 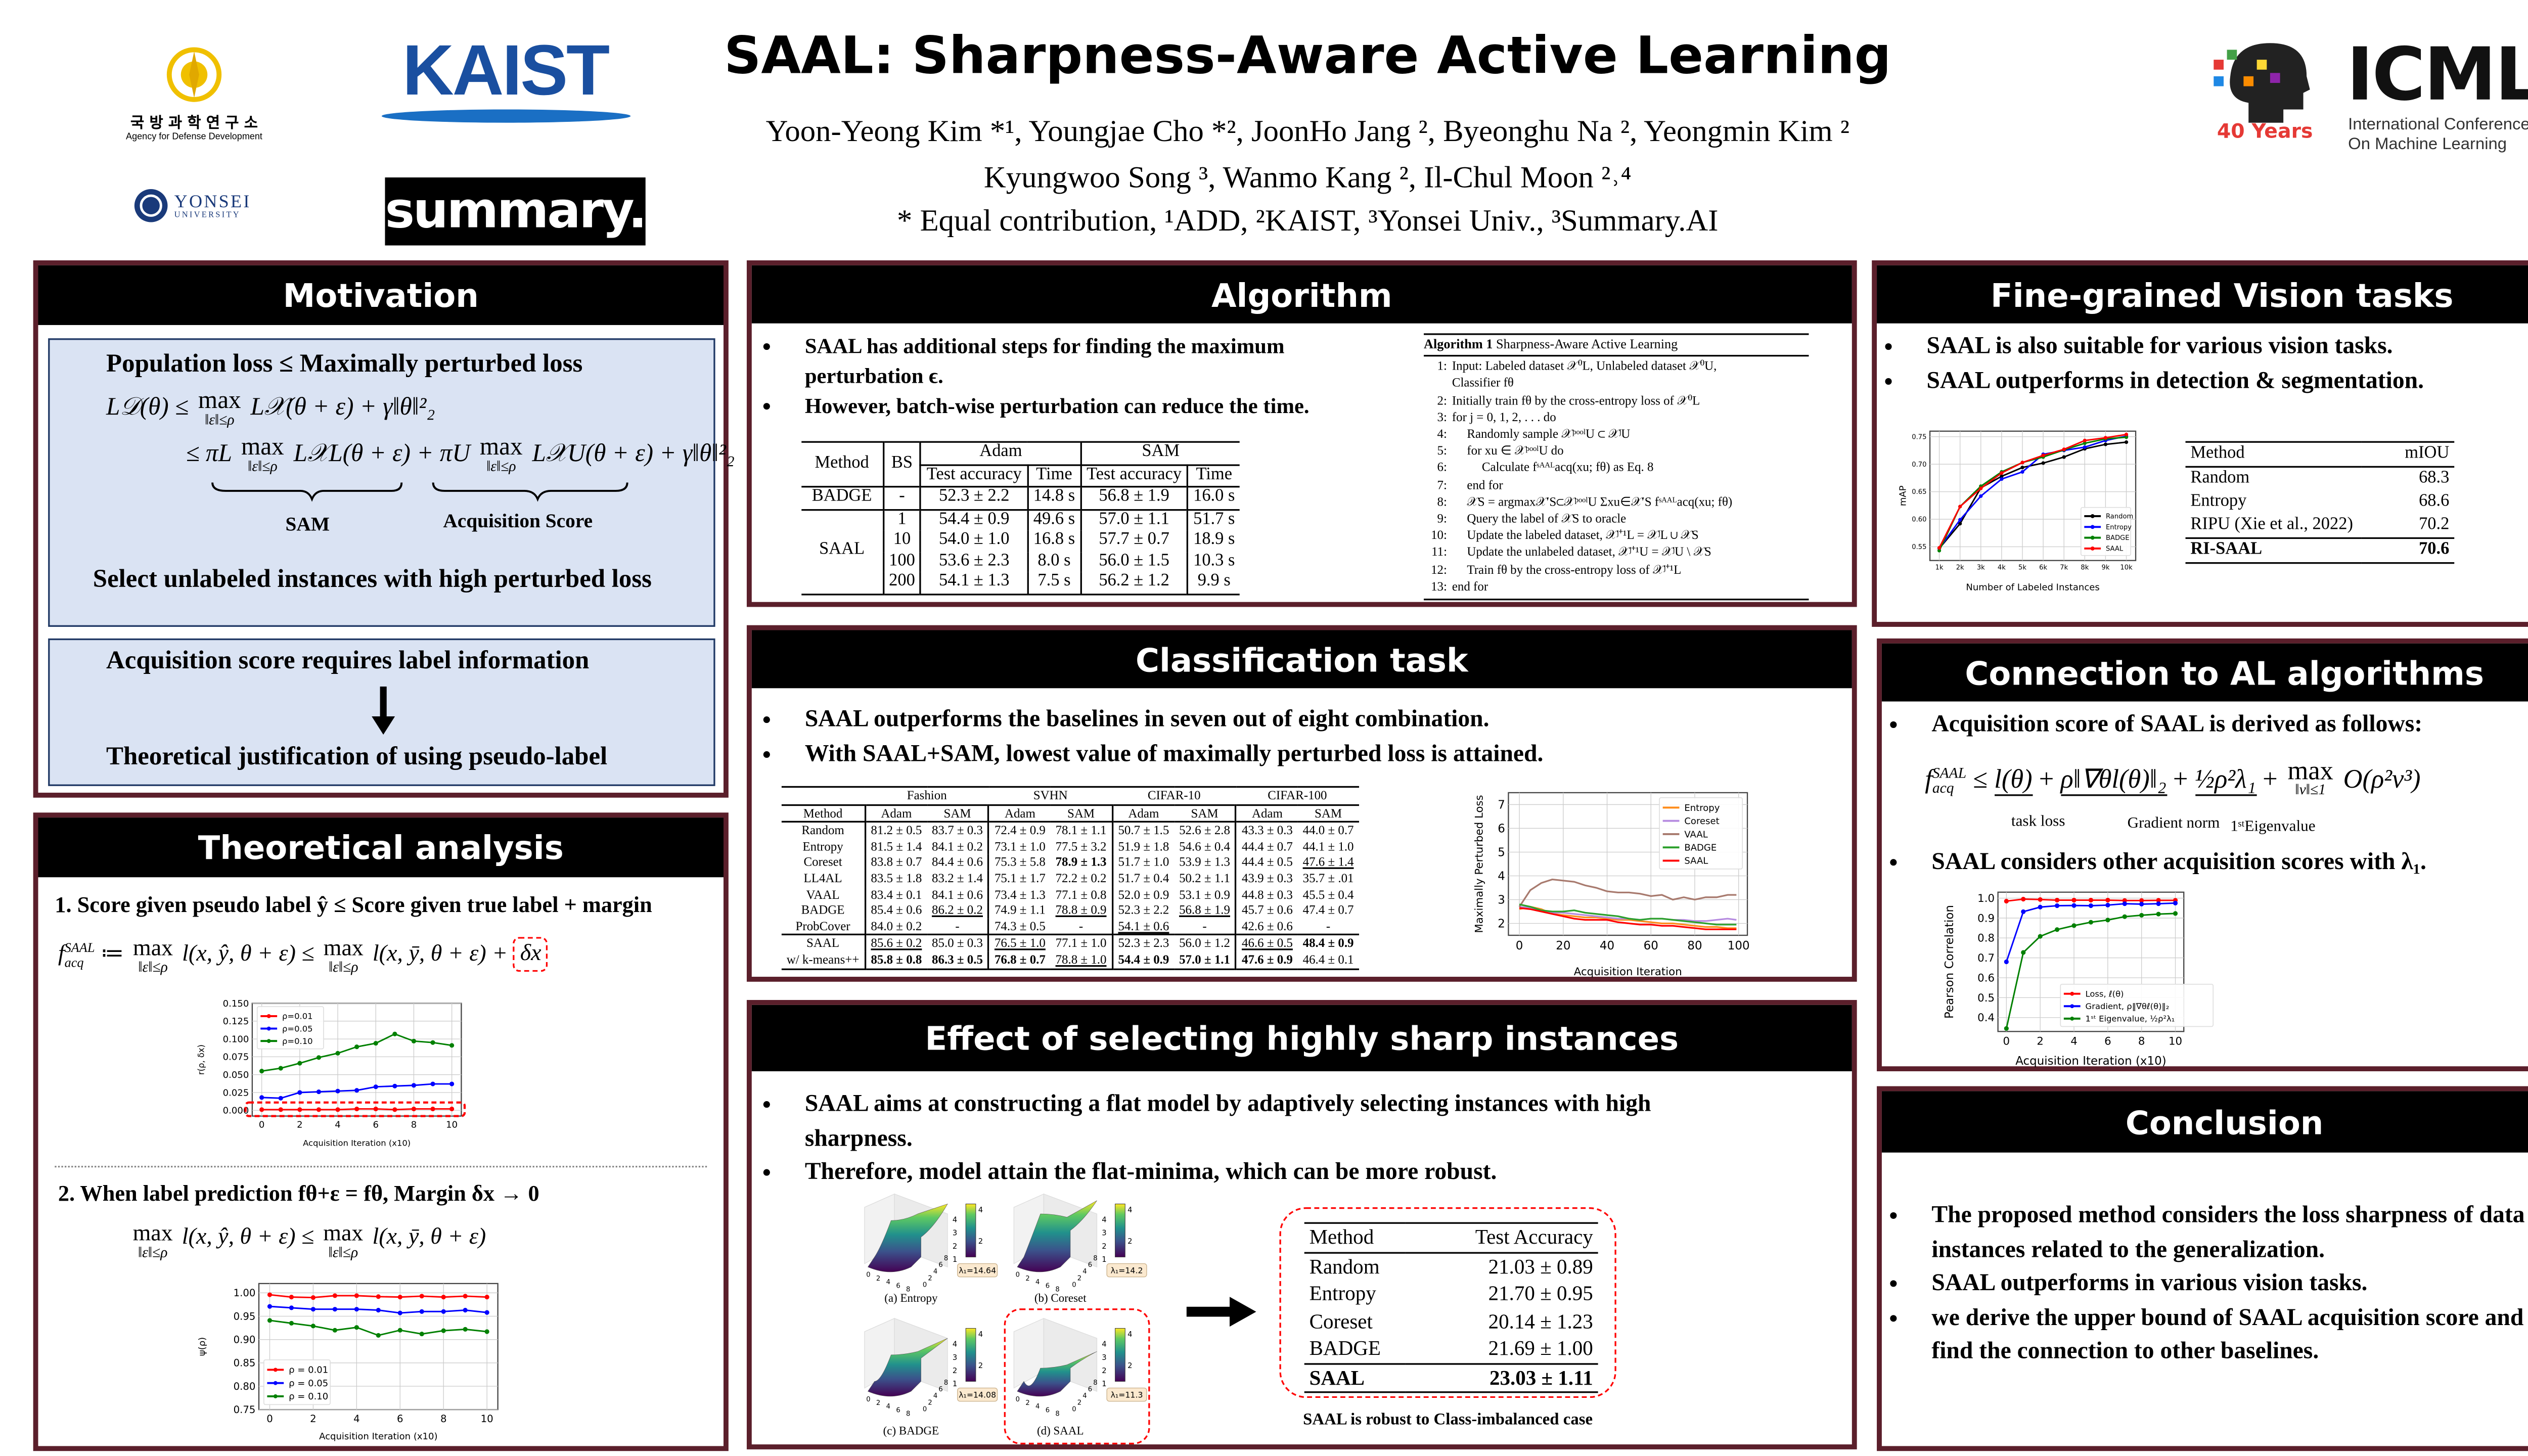 I want to click on classification-title: Classification task, so click(x=1301, y=659).